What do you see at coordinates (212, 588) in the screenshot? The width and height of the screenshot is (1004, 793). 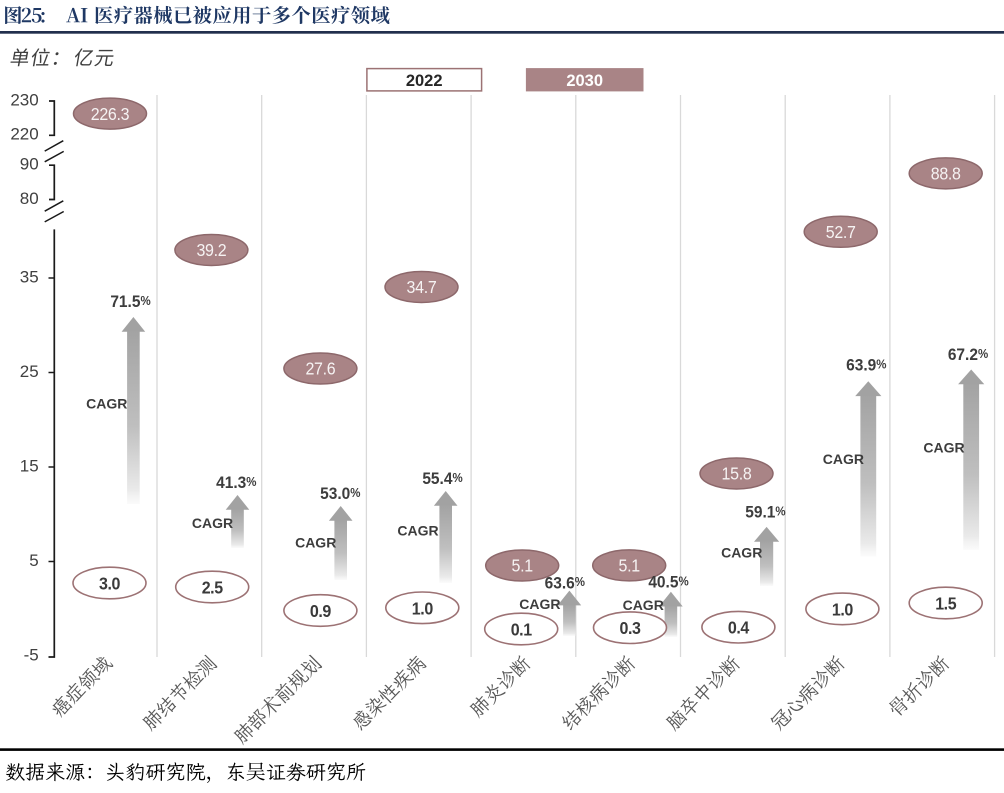 I see `svg-text: 2.5` at bounding box center [212, 588].